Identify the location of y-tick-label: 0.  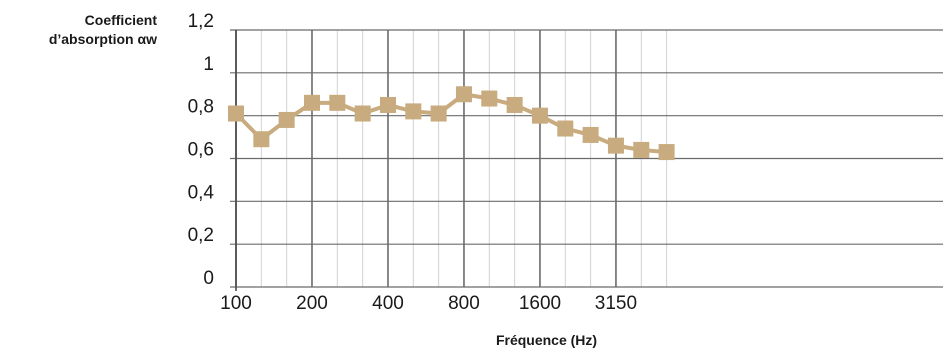
(208, 278).